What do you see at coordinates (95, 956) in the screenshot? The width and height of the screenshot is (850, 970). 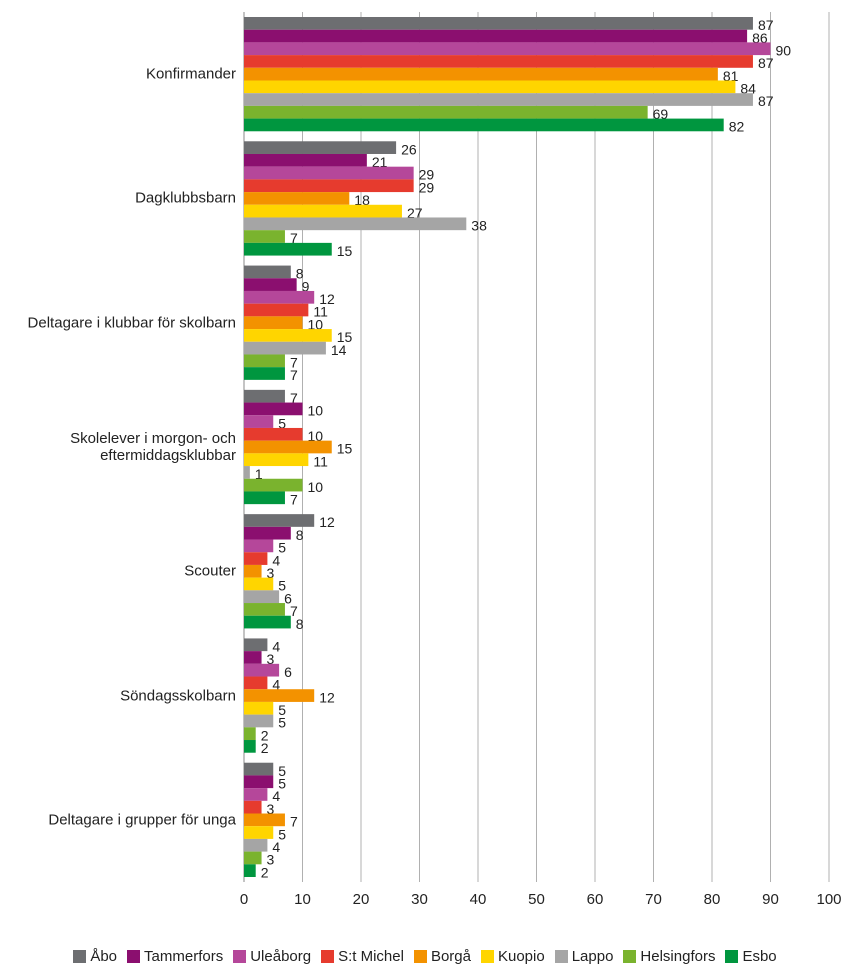 I see `legend-item: Åbo` at bounding box center [95, 956].